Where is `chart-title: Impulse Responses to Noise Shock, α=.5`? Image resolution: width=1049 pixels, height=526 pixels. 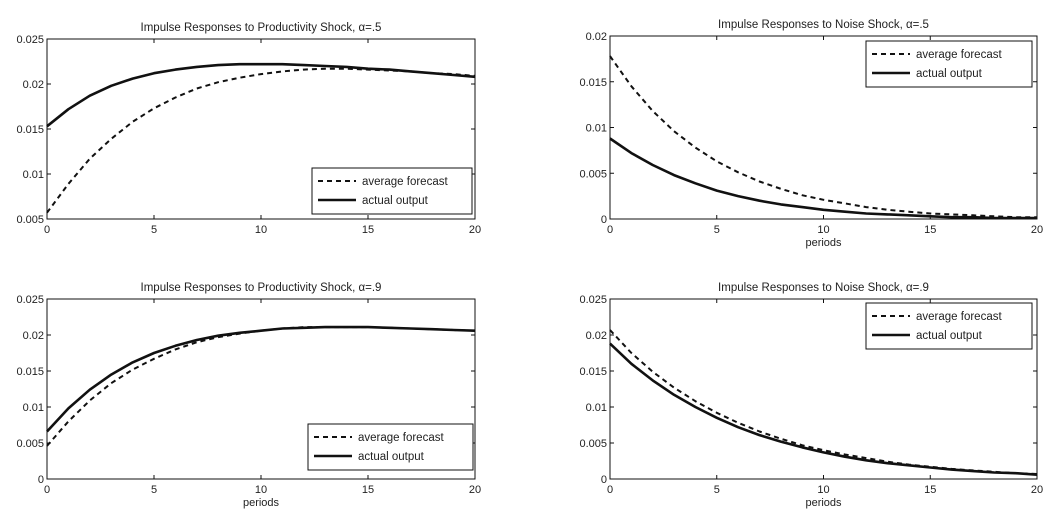 chart-title: Impulse Responses to Noise Shock, α=.5 is located at coordinates (823, 25).